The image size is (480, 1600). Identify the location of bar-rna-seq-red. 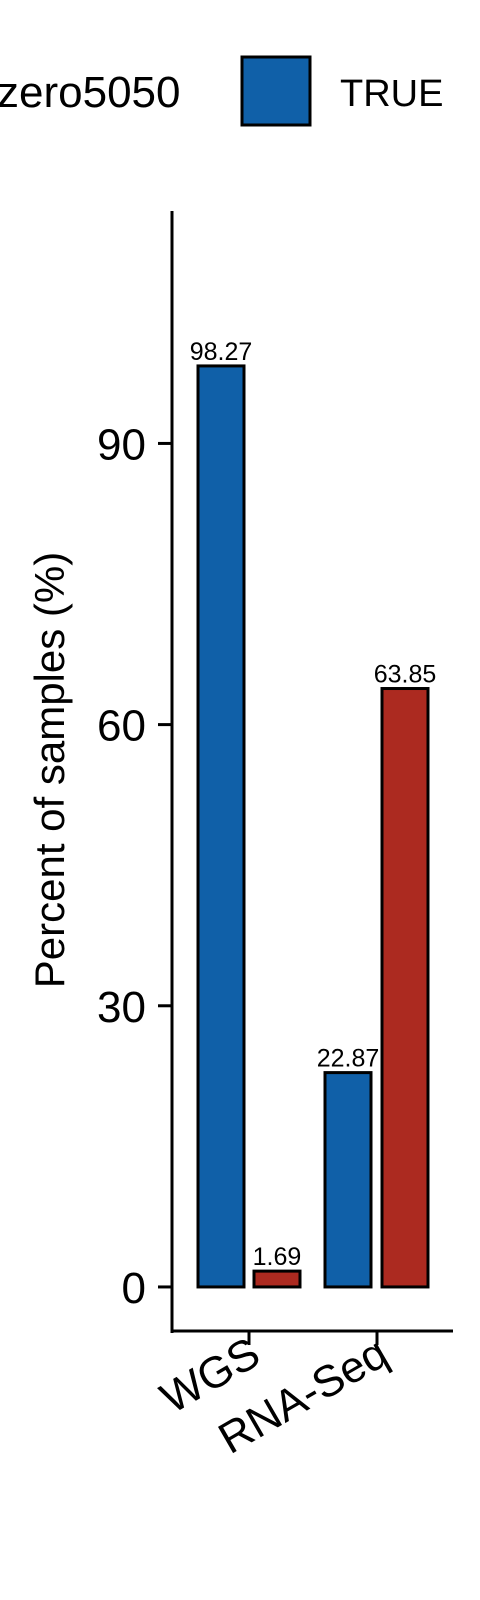
(405, 988).